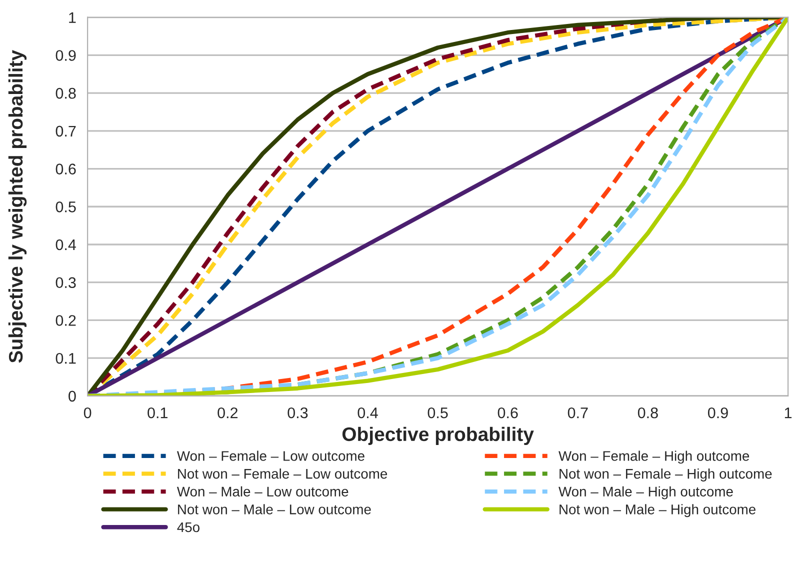 This screenshot has width=796, height=578. What do you see at coordinates (66, 207) in the screenshot?
I see `y-tick-label: 0.5` at bounding box center [66, 207].